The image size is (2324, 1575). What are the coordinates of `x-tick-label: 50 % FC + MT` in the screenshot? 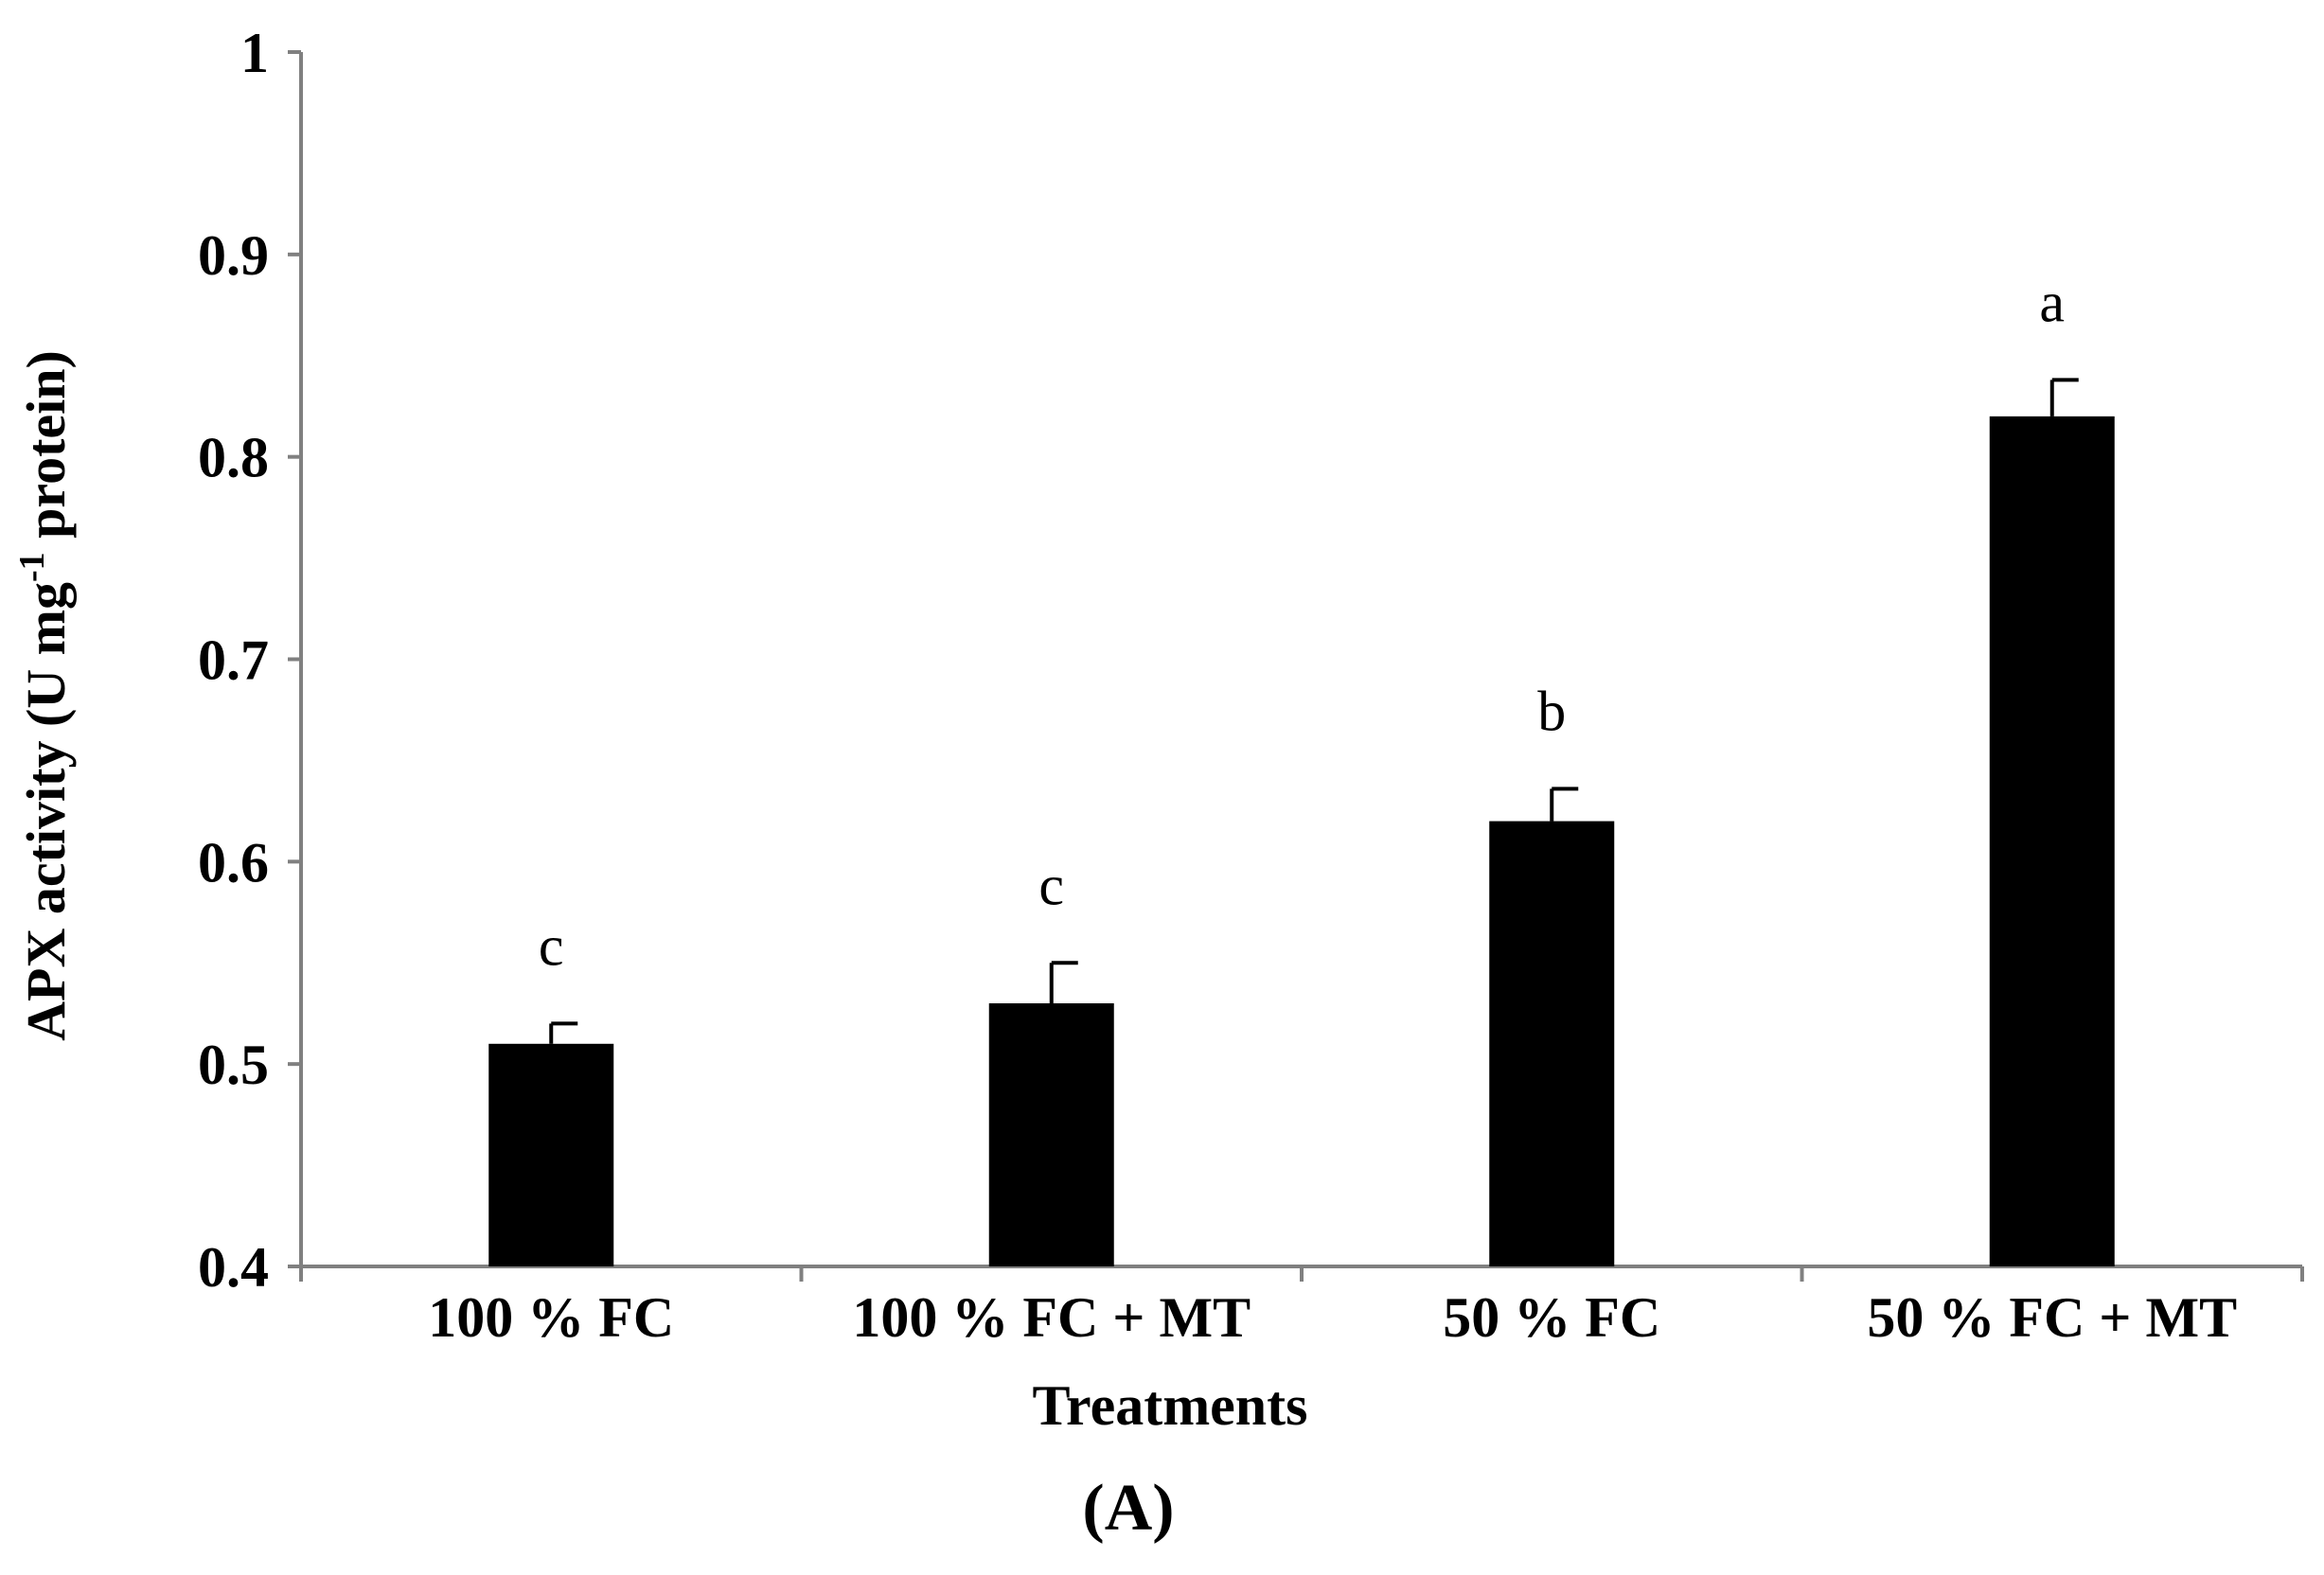 It's located at (2052, 1318).